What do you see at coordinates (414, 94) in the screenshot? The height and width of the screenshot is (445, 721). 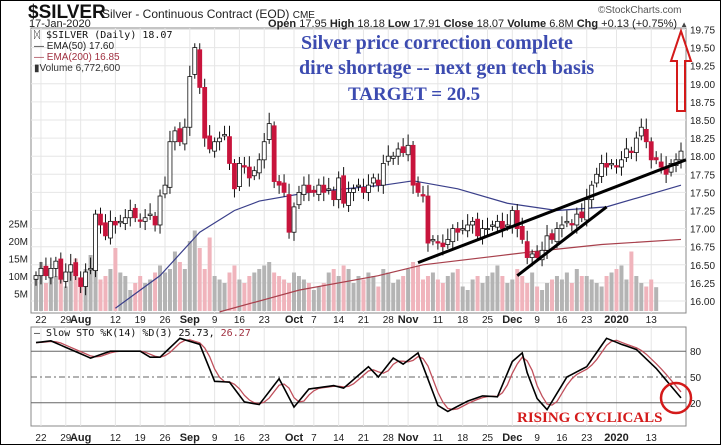 I see `annotation-target: TARGET = 20.5` at bounding box center [414, 94].